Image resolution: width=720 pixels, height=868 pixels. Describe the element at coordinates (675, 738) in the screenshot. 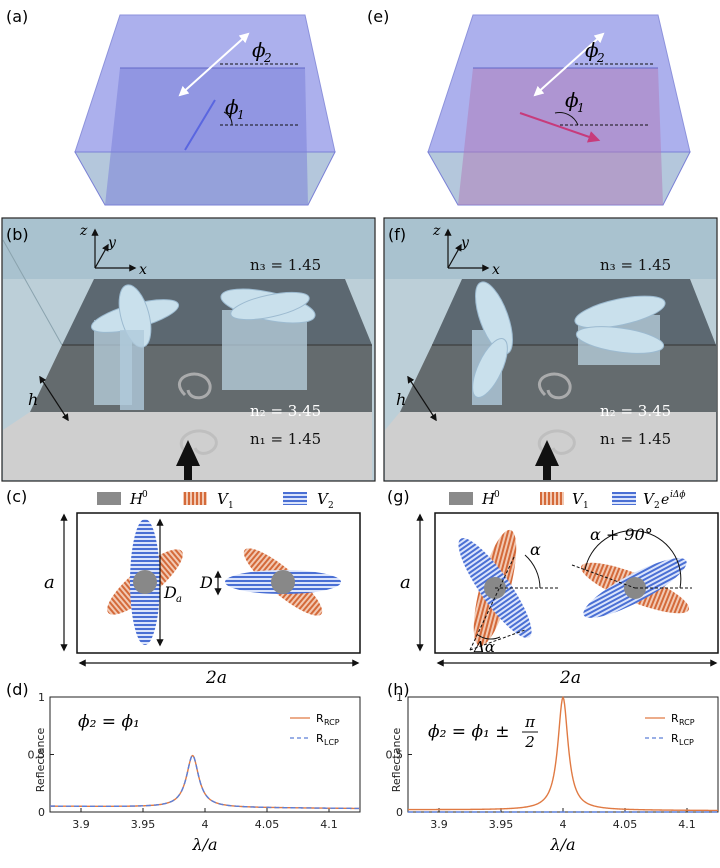

I see `legend-lcp-label-h: R` at that location.